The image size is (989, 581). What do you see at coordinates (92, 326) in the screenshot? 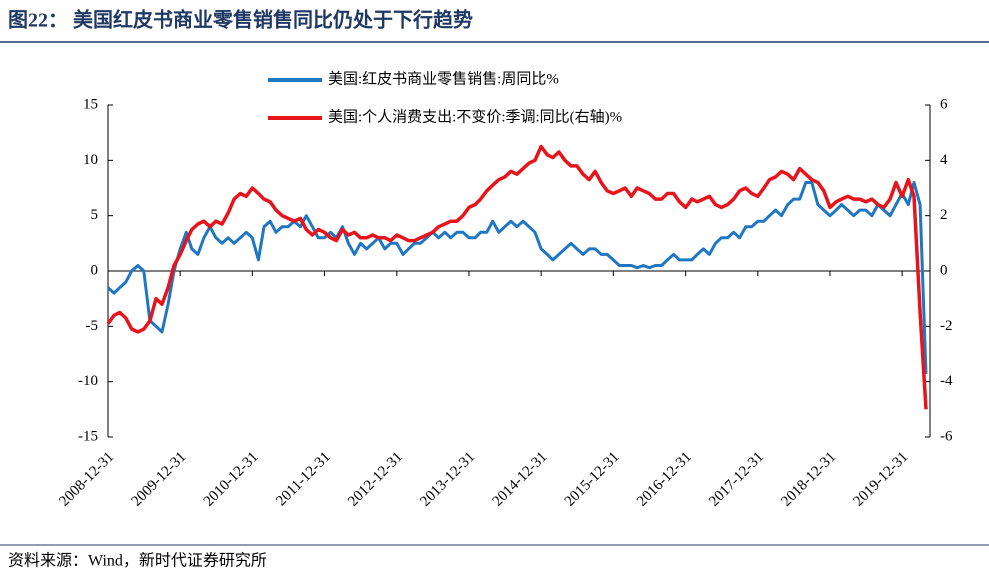
I see `y-tick-label: -5` at bounding box center [92, 326].